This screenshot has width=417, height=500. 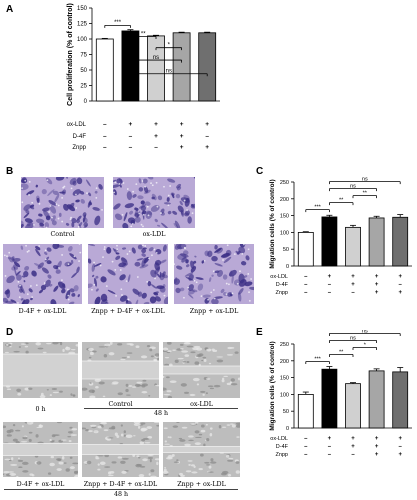 What do you see at coordinates (42, 311) in the screenshot?
I see `caption-d4f-oxldl: D-4F + ox-LDL` at bounding box center [42, 311].